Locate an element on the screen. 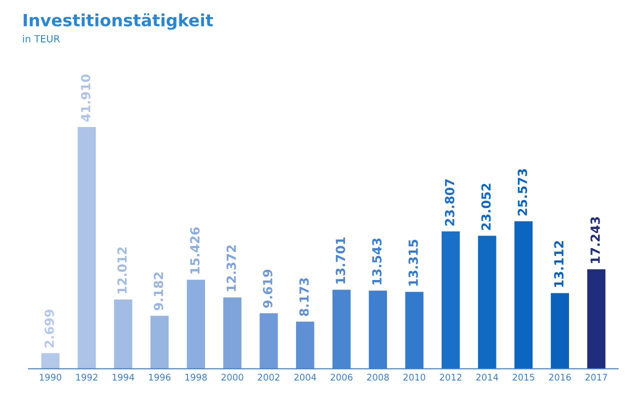 The width and height of the screenshot is (634, 403). data-label: 13.112 is located at coordinates (559, 264).